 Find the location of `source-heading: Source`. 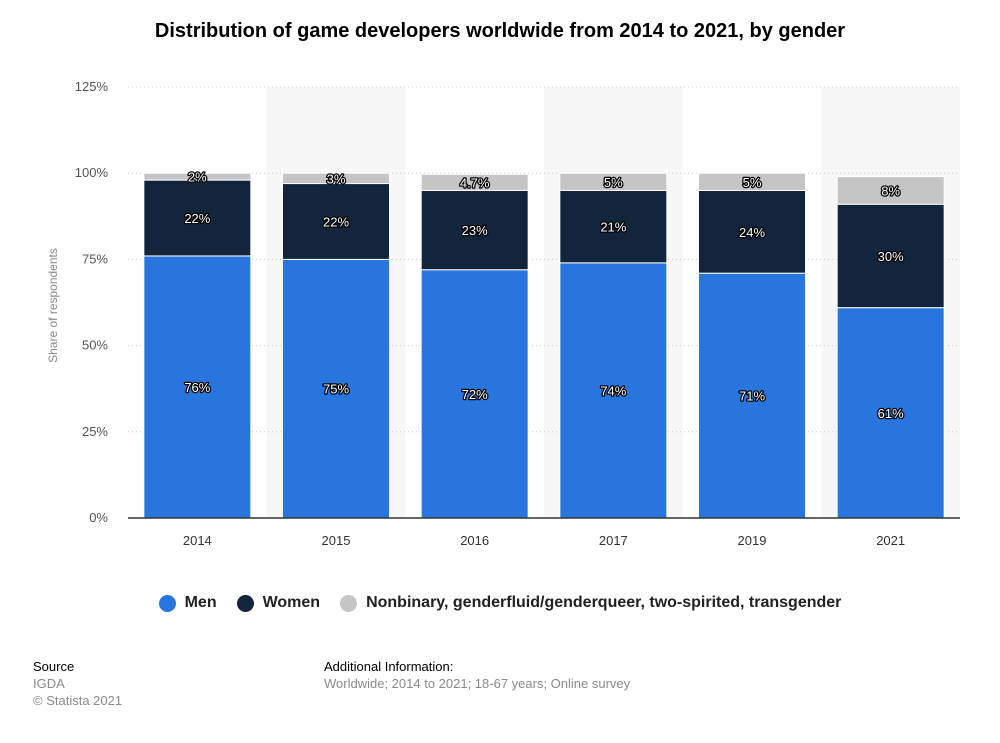

source-heading: Source is located at coordinates (54, 666).